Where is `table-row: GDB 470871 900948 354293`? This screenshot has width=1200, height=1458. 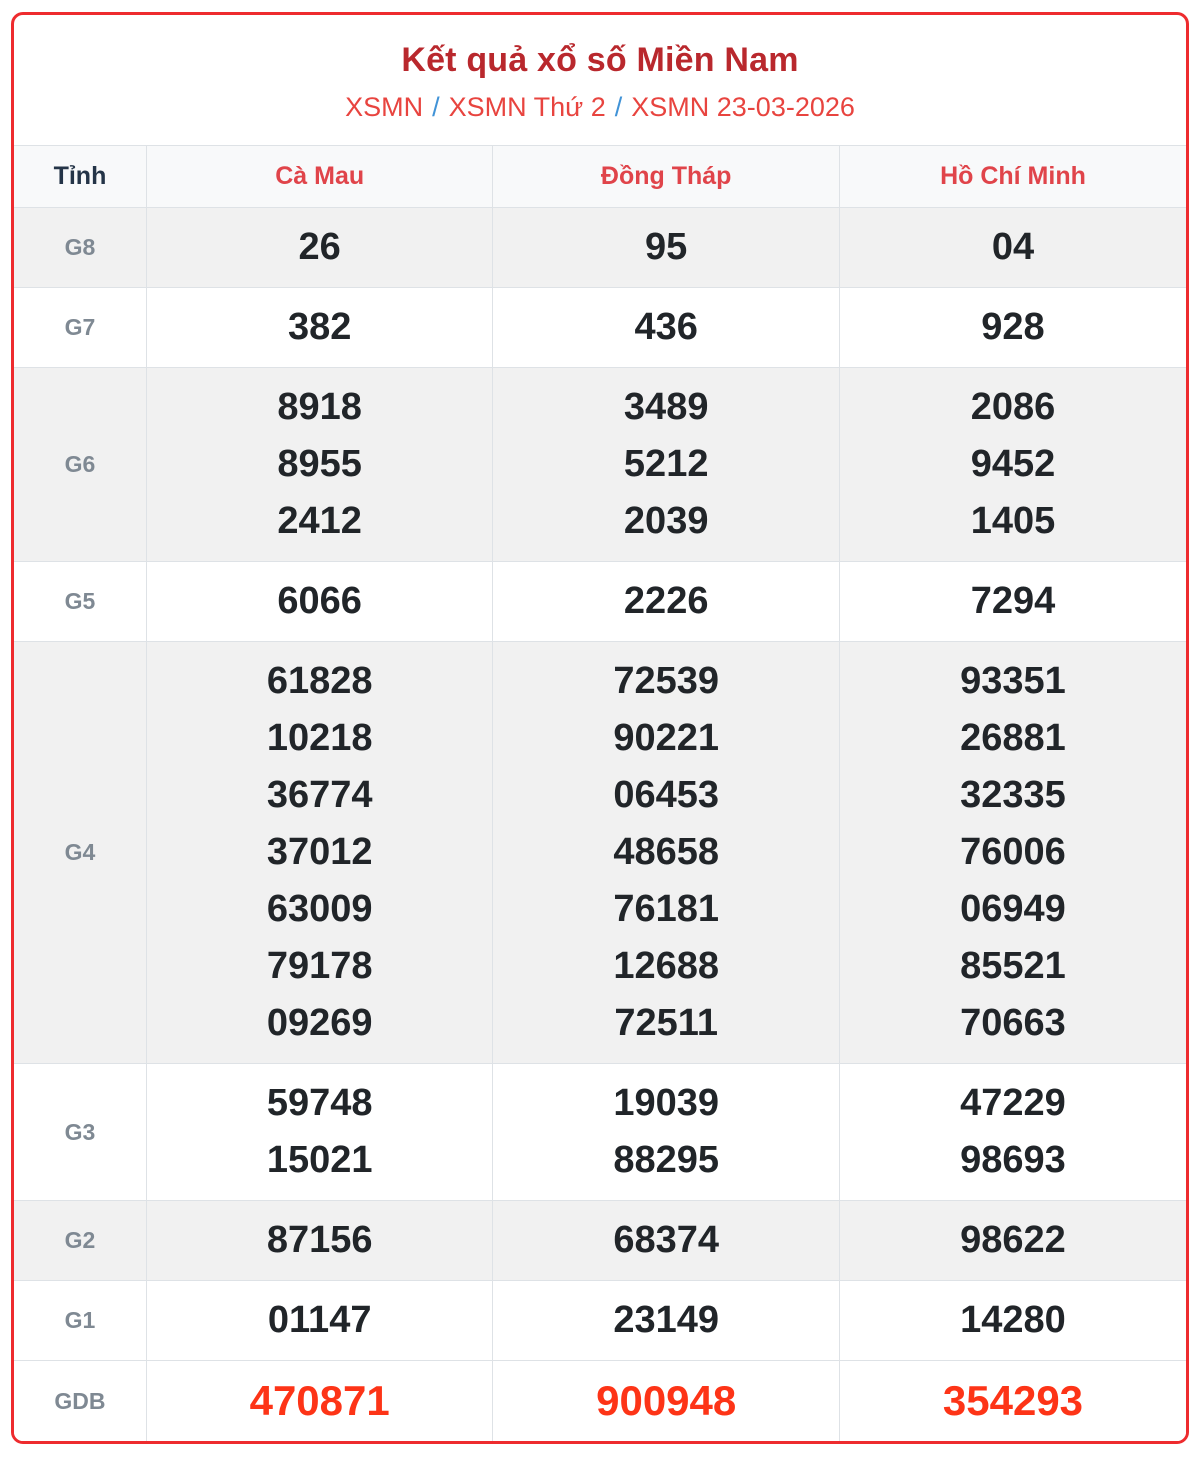
table-row: GDB 470871 900948 354293 is located at coordinates (600, 1400).